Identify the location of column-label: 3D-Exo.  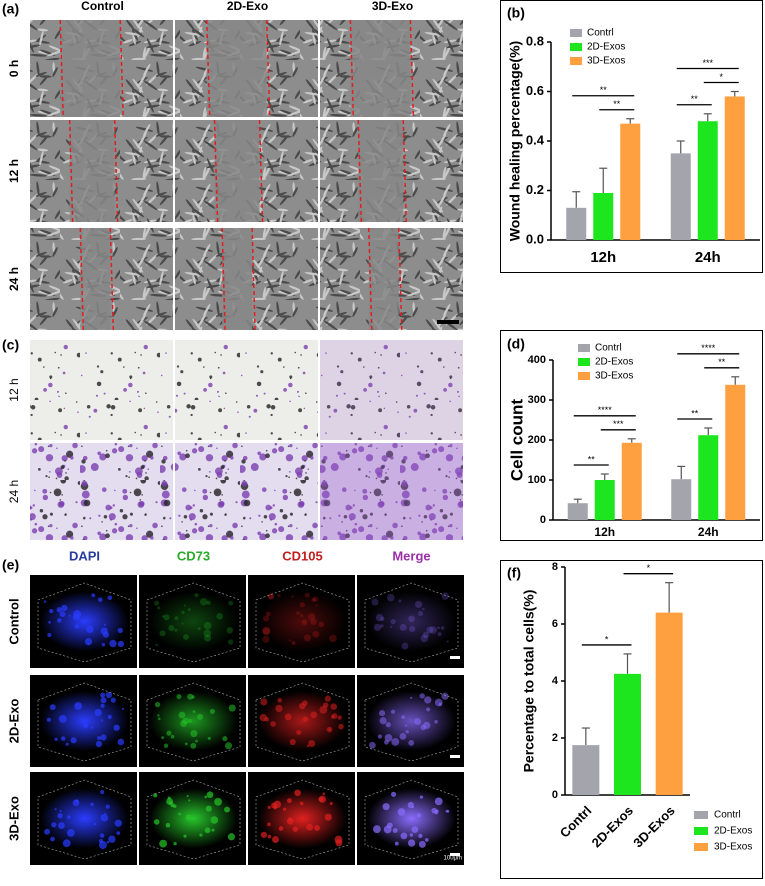
(392, 6).